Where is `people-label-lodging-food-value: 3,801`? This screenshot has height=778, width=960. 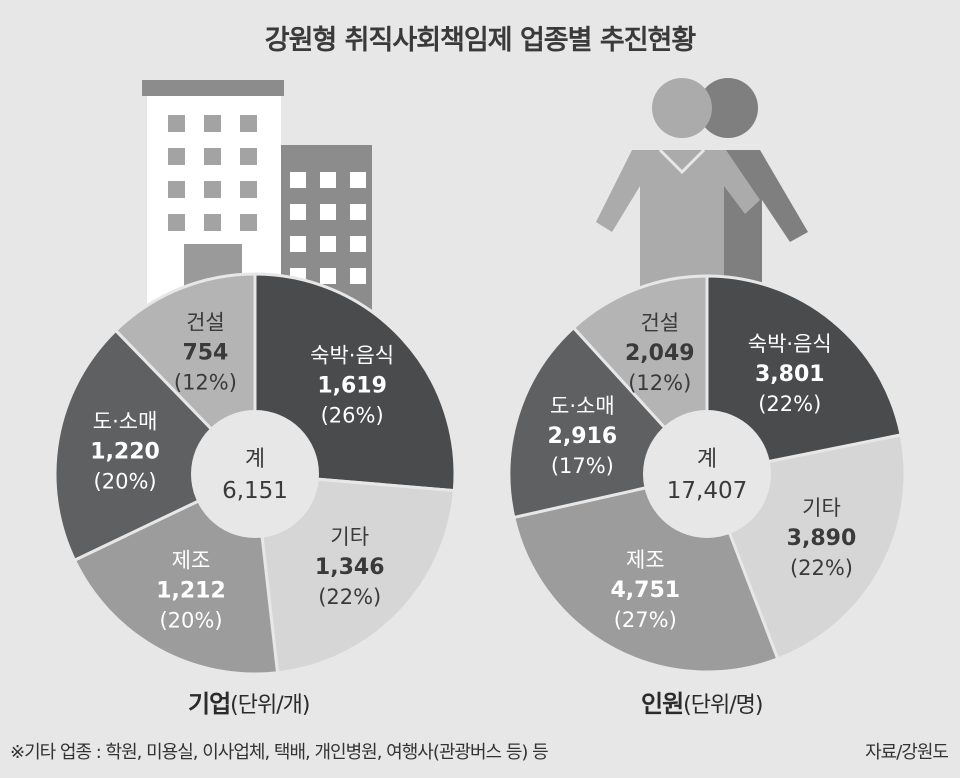 people-label-lodging-food-value: 3,801 is located at coordinates (790, 374).